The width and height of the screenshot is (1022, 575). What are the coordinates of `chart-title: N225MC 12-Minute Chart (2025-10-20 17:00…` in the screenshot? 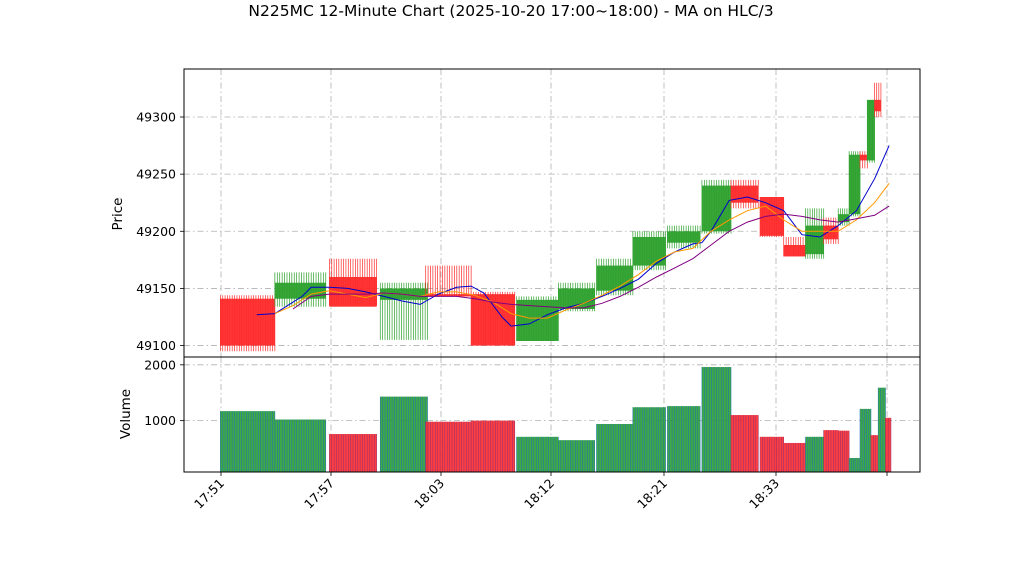 It's located at (510, 11).